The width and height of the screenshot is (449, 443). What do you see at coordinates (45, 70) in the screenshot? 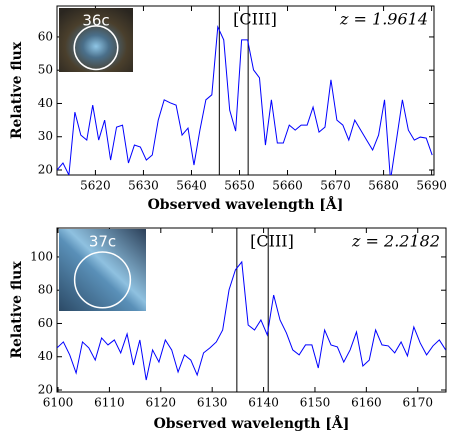
I see `y-tick-label: 50` at bounding box center [45, 70].